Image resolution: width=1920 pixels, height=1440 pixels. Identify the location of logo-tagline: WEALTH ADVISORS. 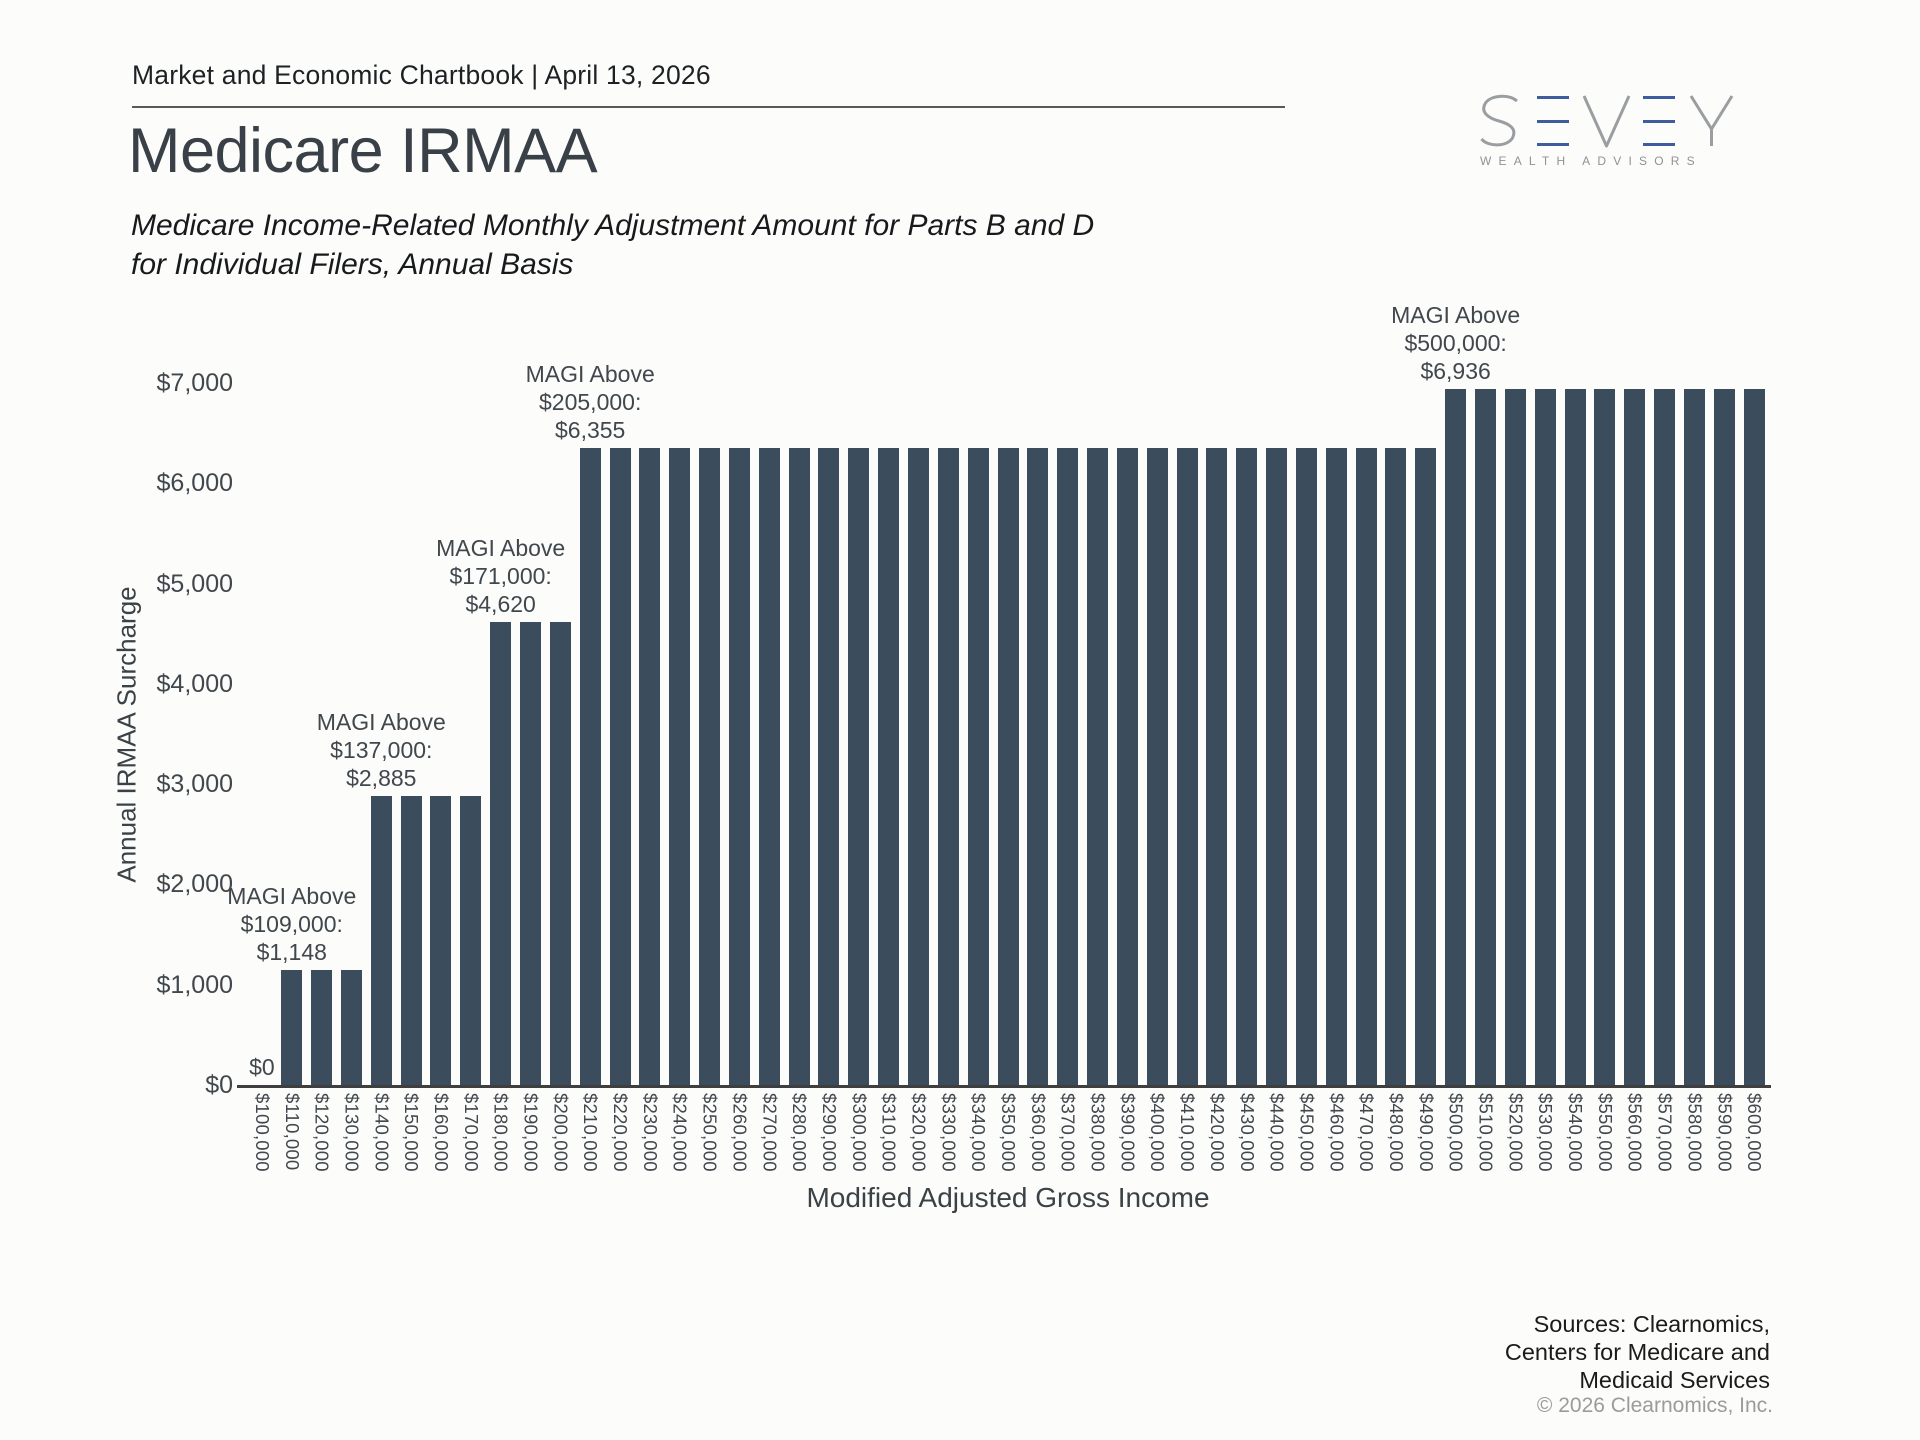
(1591, 161).